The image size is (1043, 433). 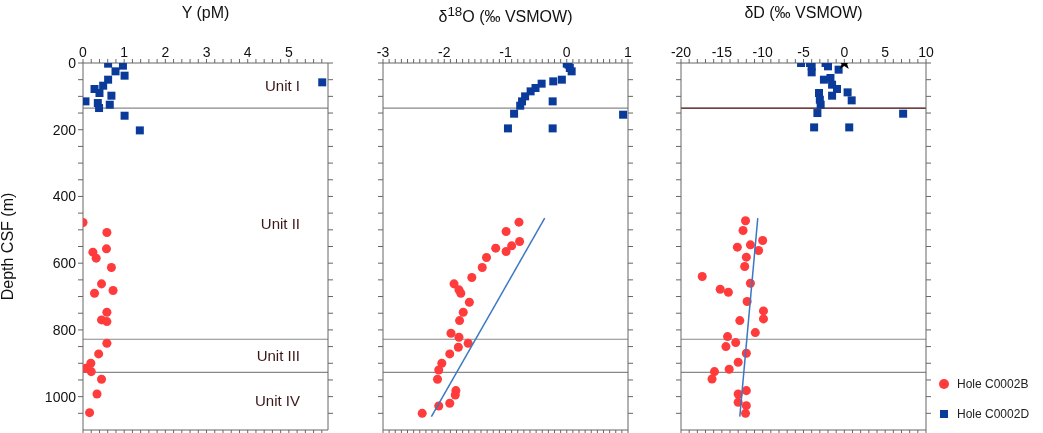 What do you see at coordinates (278, 356) in the screenshot?
I see `annotation: Unit III` at bounding box center [278, 356].